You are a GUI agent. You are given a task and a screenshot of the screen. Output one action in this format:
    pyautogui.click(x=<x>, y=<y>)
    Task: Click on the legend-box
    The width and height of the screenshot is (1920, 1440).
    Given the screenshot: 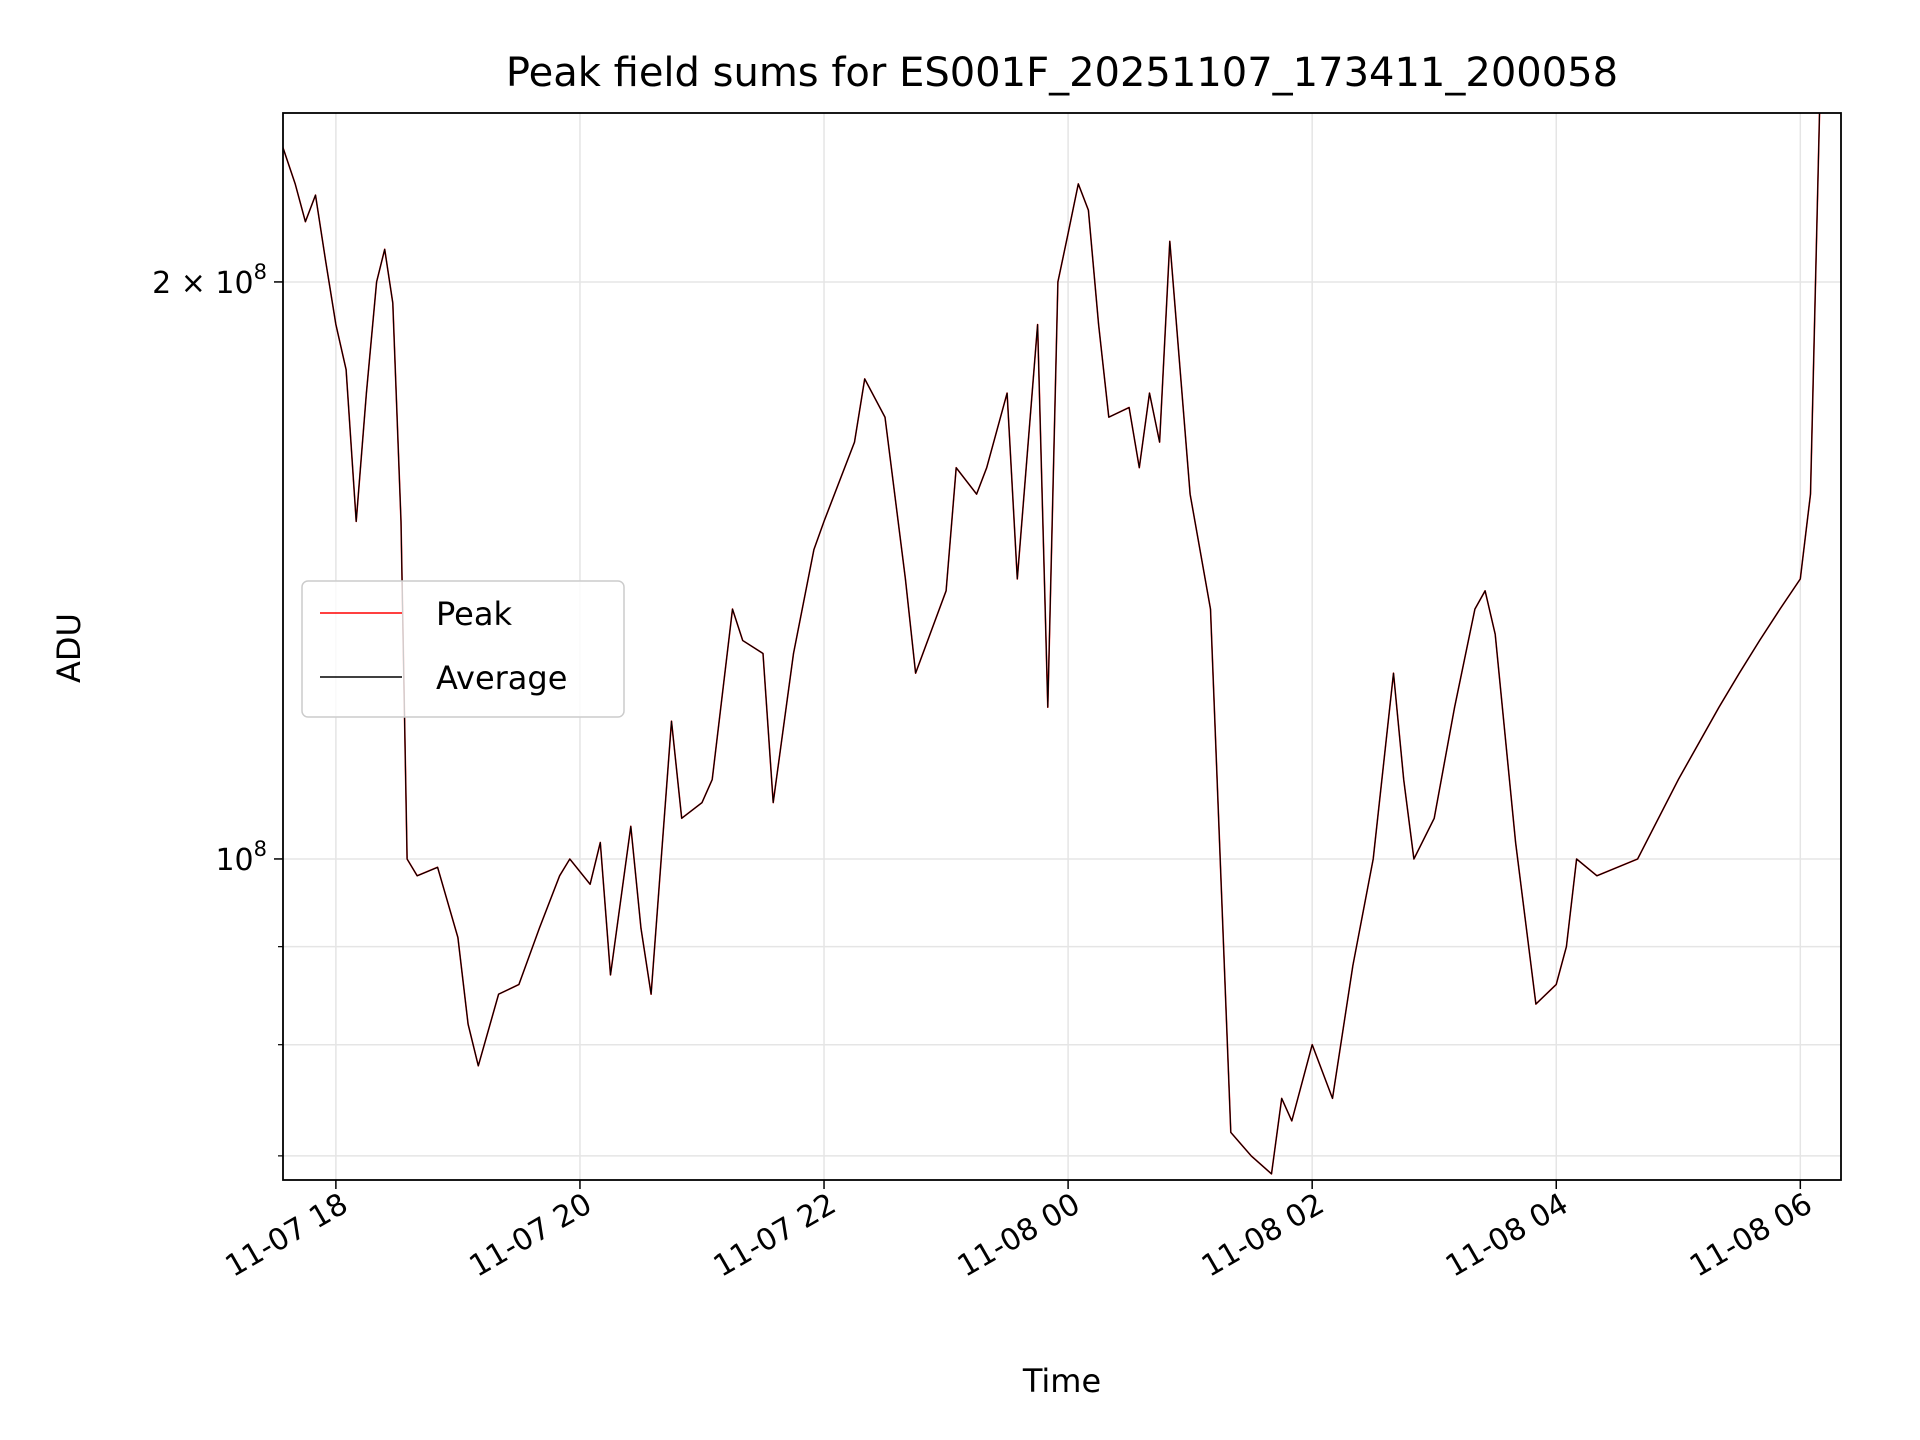 What is the action you would take?
    pyautogui.click(x=463, y=649)
    